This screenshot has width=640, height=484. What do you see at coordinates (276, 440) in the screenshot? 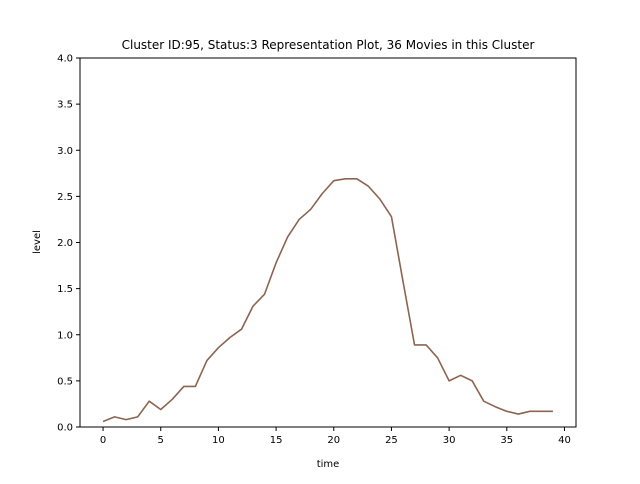
I see `x-tick-label: 15` at bounding box center [276, 440].